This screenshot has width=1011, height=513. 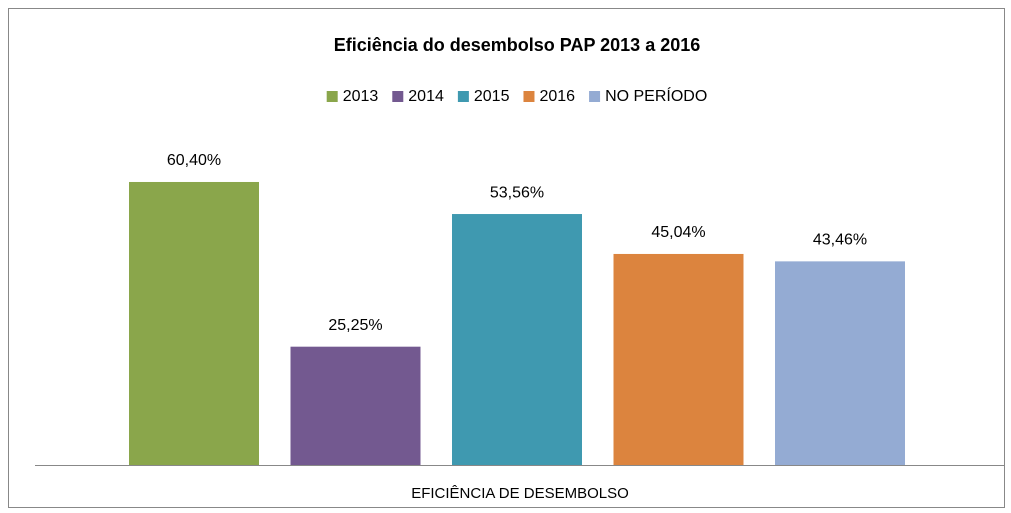 What do you see at coordinates (517, 45) in the screenshot?
I see `chart-title: Eficiência do desembolso PAP 2013 a 2016` at bounding box center [517, 45].